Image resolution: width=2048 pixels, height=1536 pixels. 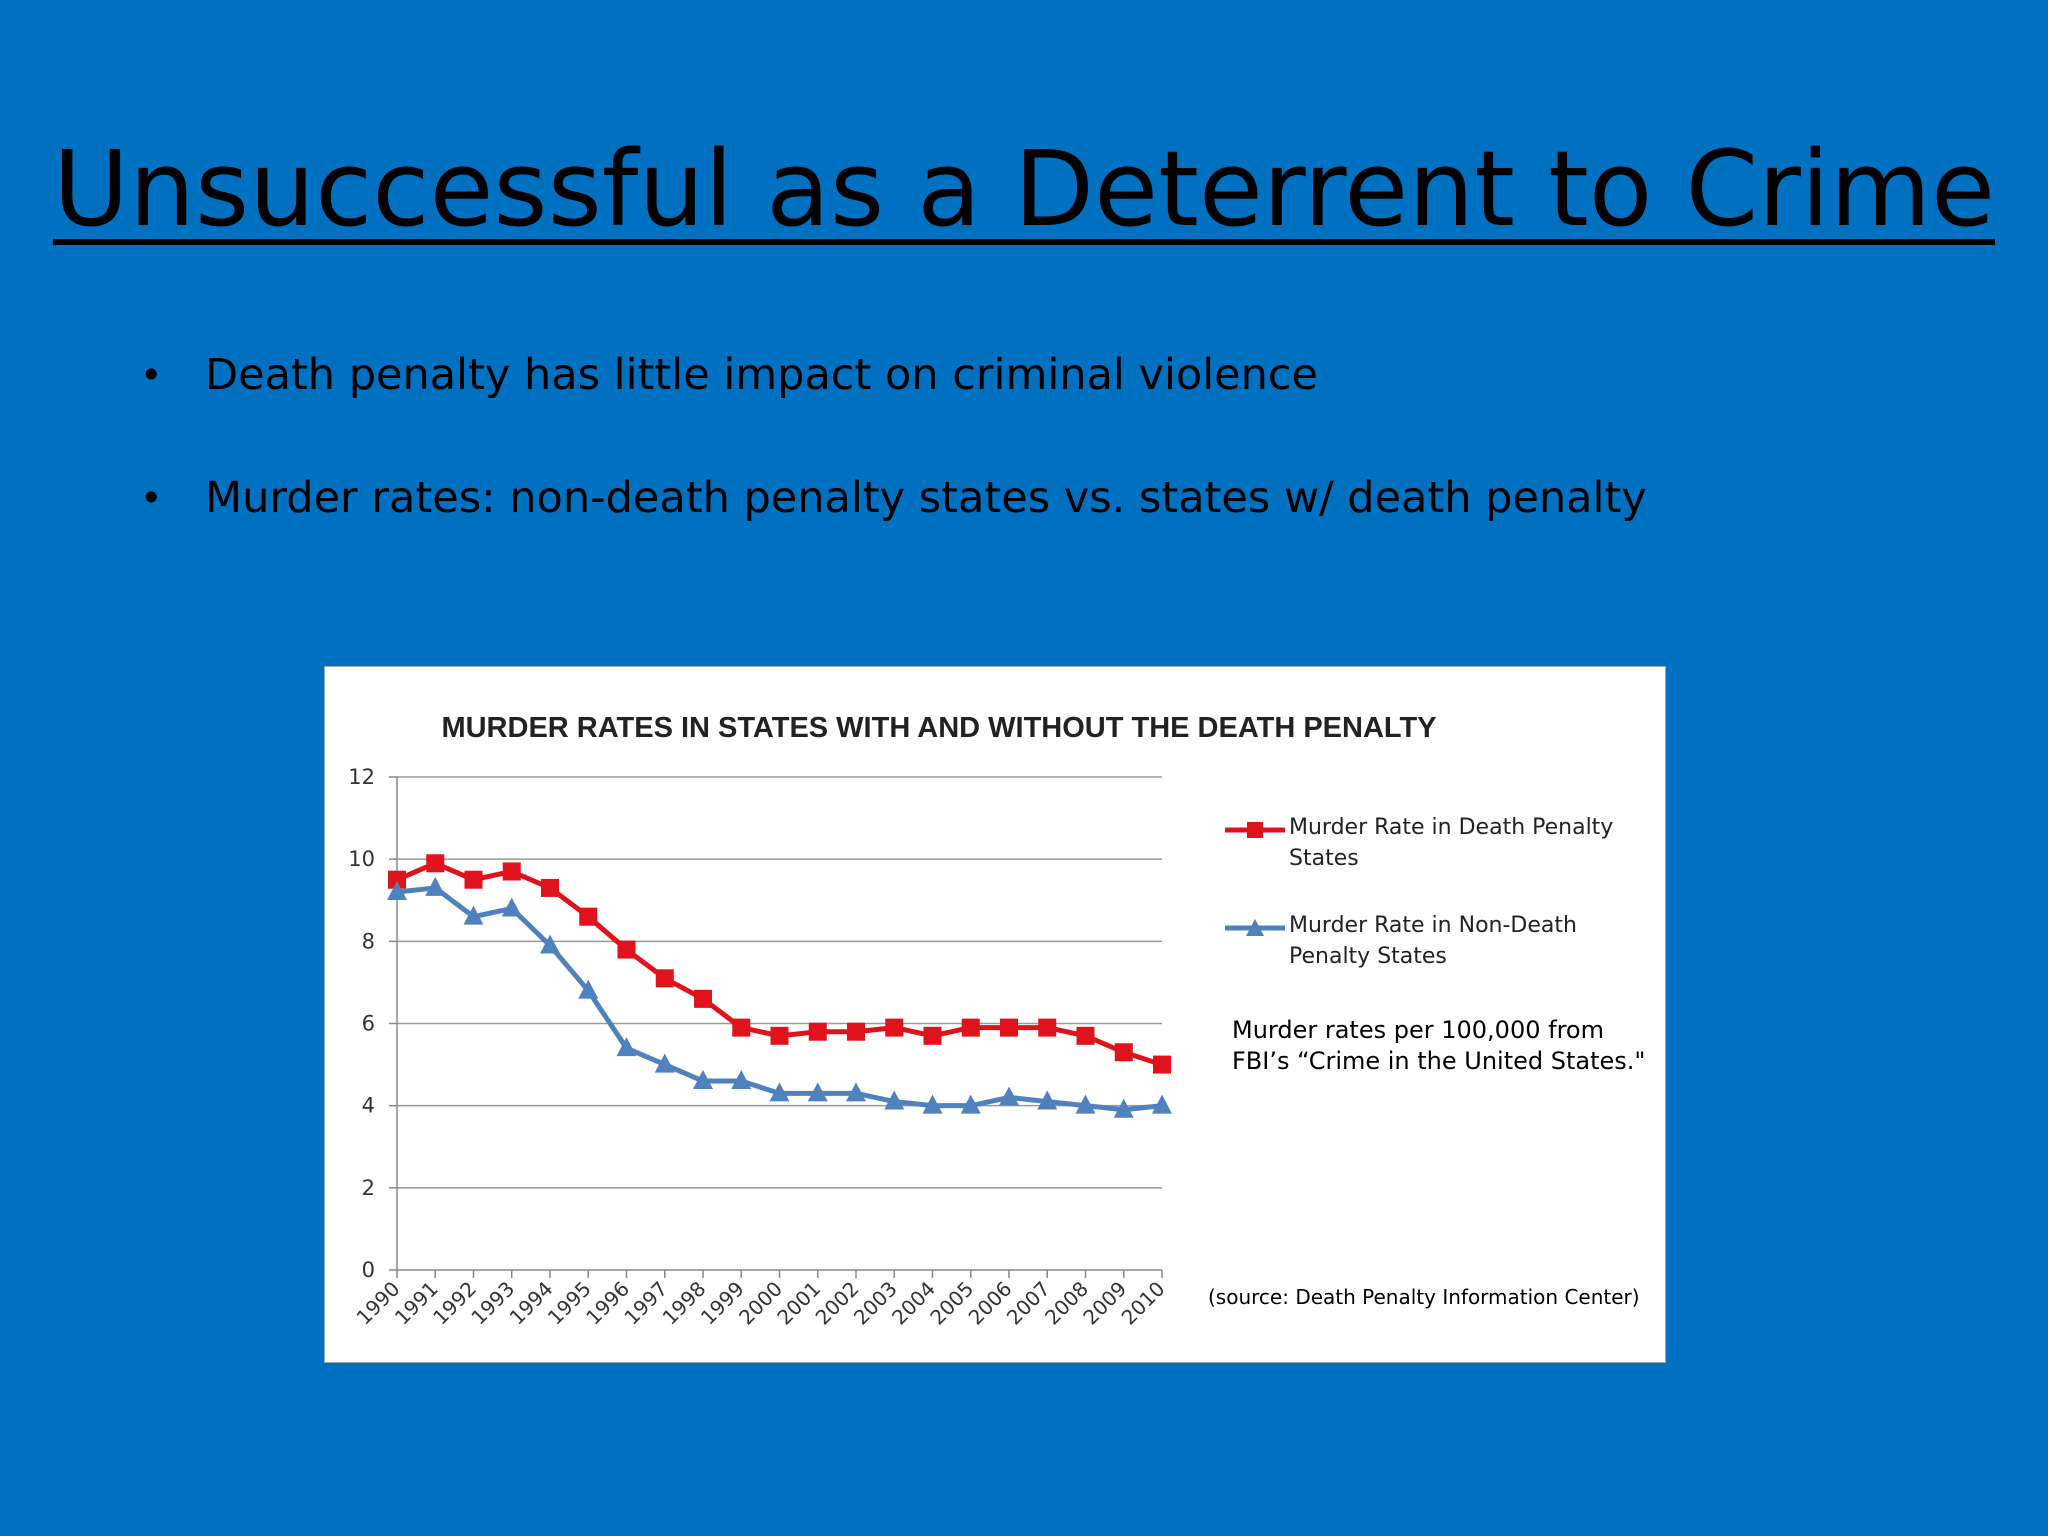 I want to click on x-tick-label: 2001, so click(x=798, y=1303).